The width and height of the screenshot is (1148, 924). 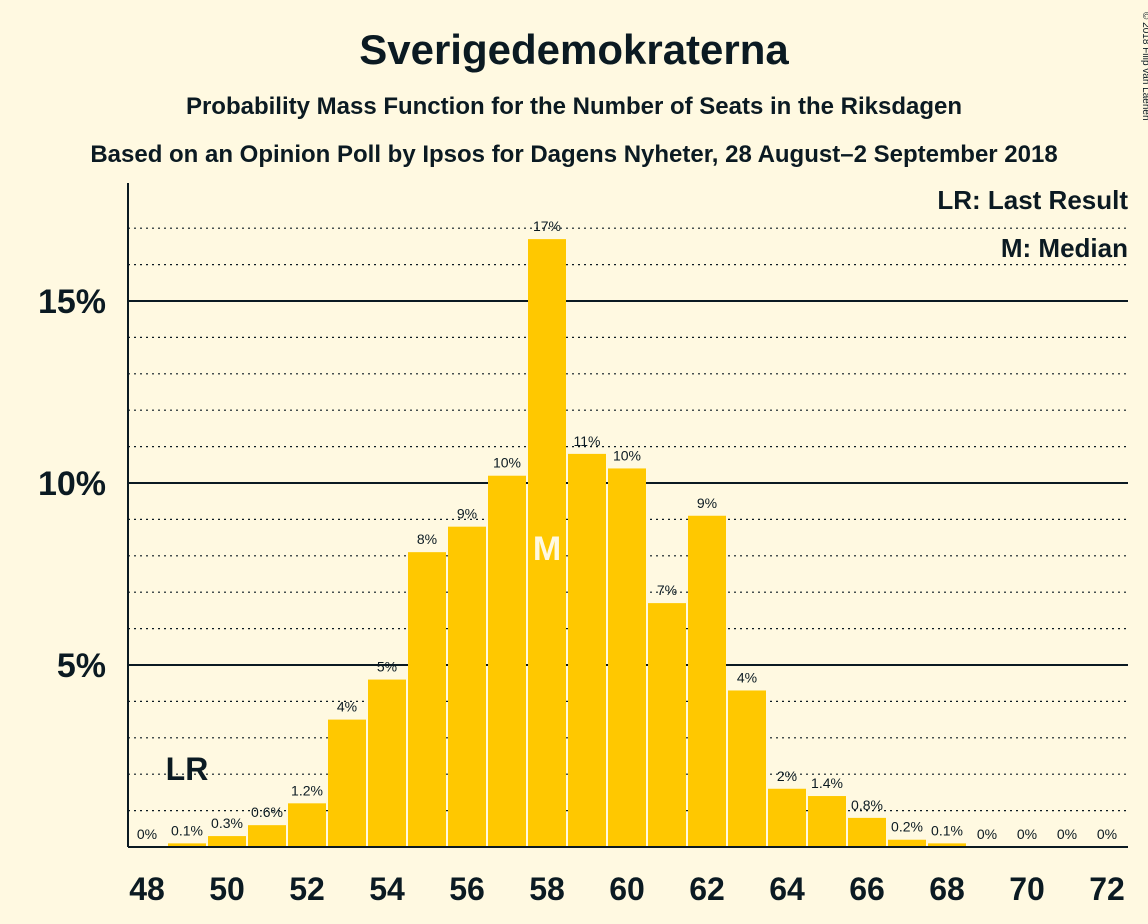 I want to click on data-label-seat-69: 0%, so click(x=987, y=834).